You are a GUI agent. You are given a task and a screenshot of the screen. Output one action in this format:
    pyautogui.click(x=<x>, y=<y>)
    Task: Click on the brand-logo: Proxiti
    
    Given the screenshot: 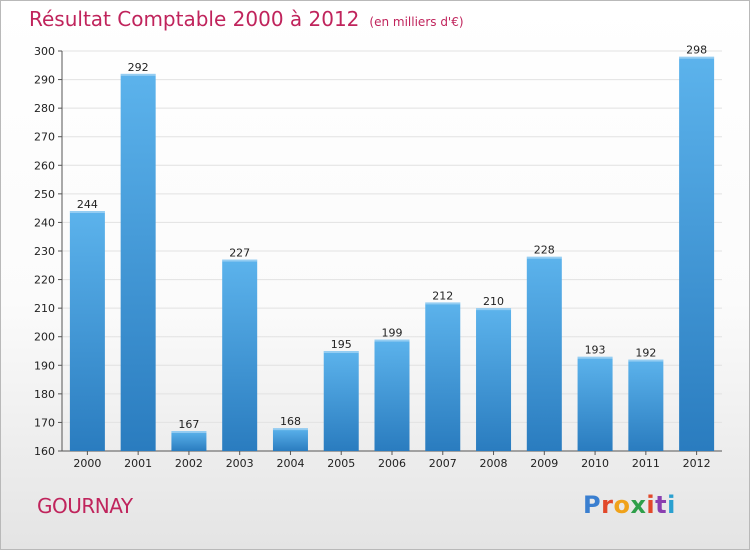 What is the action you would take?
    pyautogui.click(x=629, y=505)
    